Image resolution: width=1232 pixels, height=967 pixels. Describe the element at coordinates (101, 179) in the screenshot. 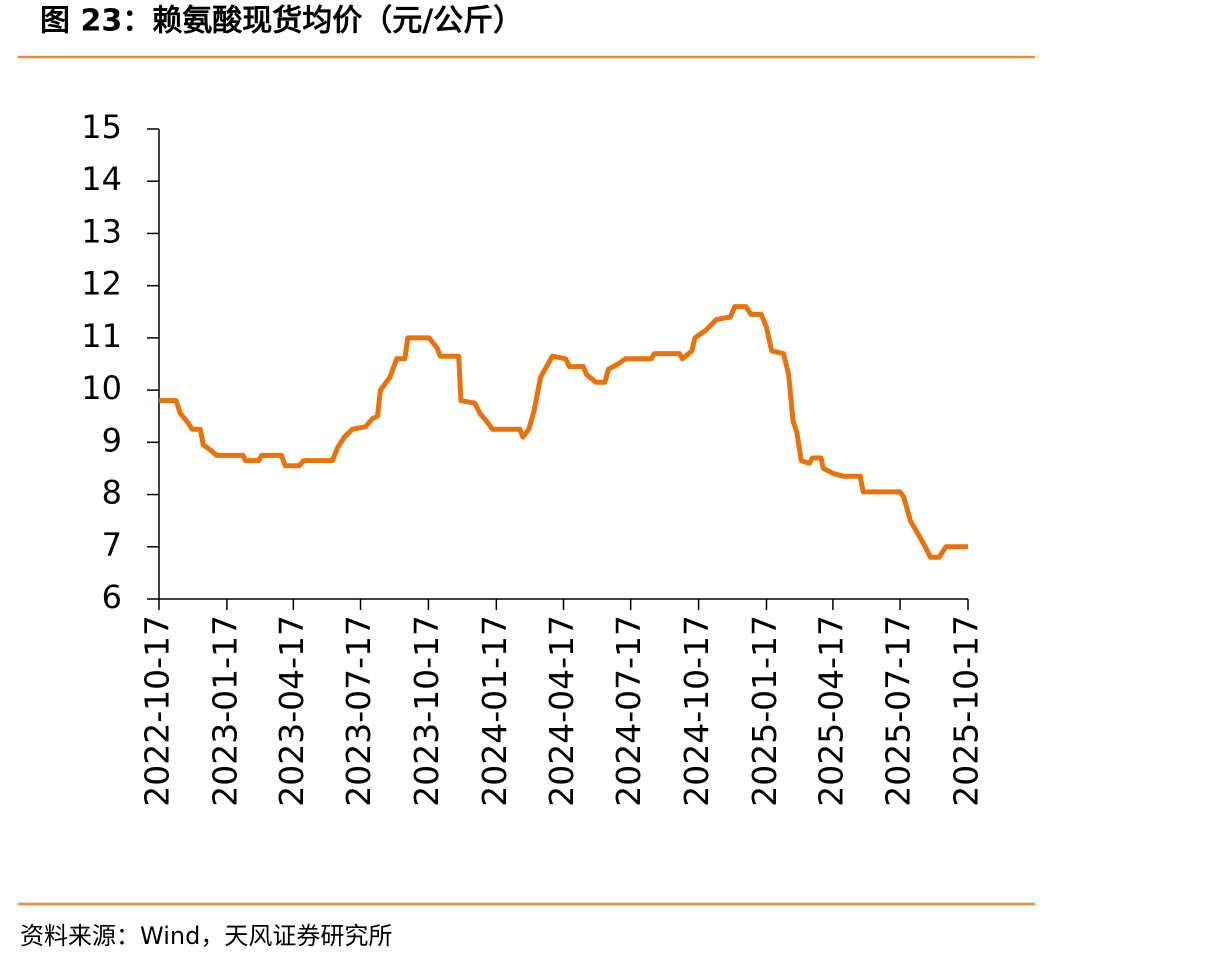

I see `y-tick-label: 14` at that location.